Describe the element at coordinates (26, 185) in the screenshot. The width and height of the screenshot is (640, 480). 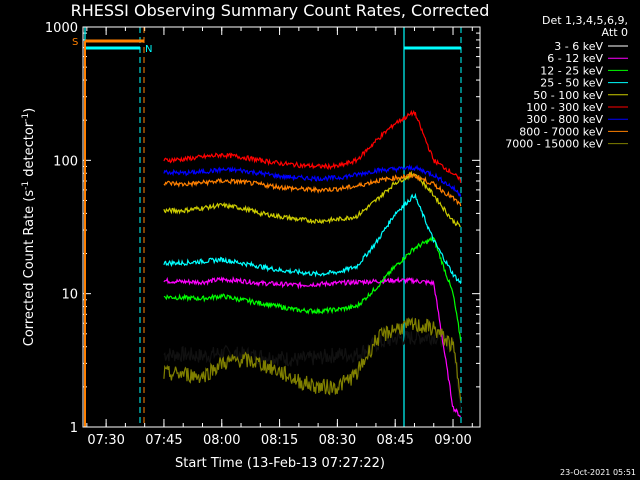
I see `y-axis-label-sup1: -1` at that location.